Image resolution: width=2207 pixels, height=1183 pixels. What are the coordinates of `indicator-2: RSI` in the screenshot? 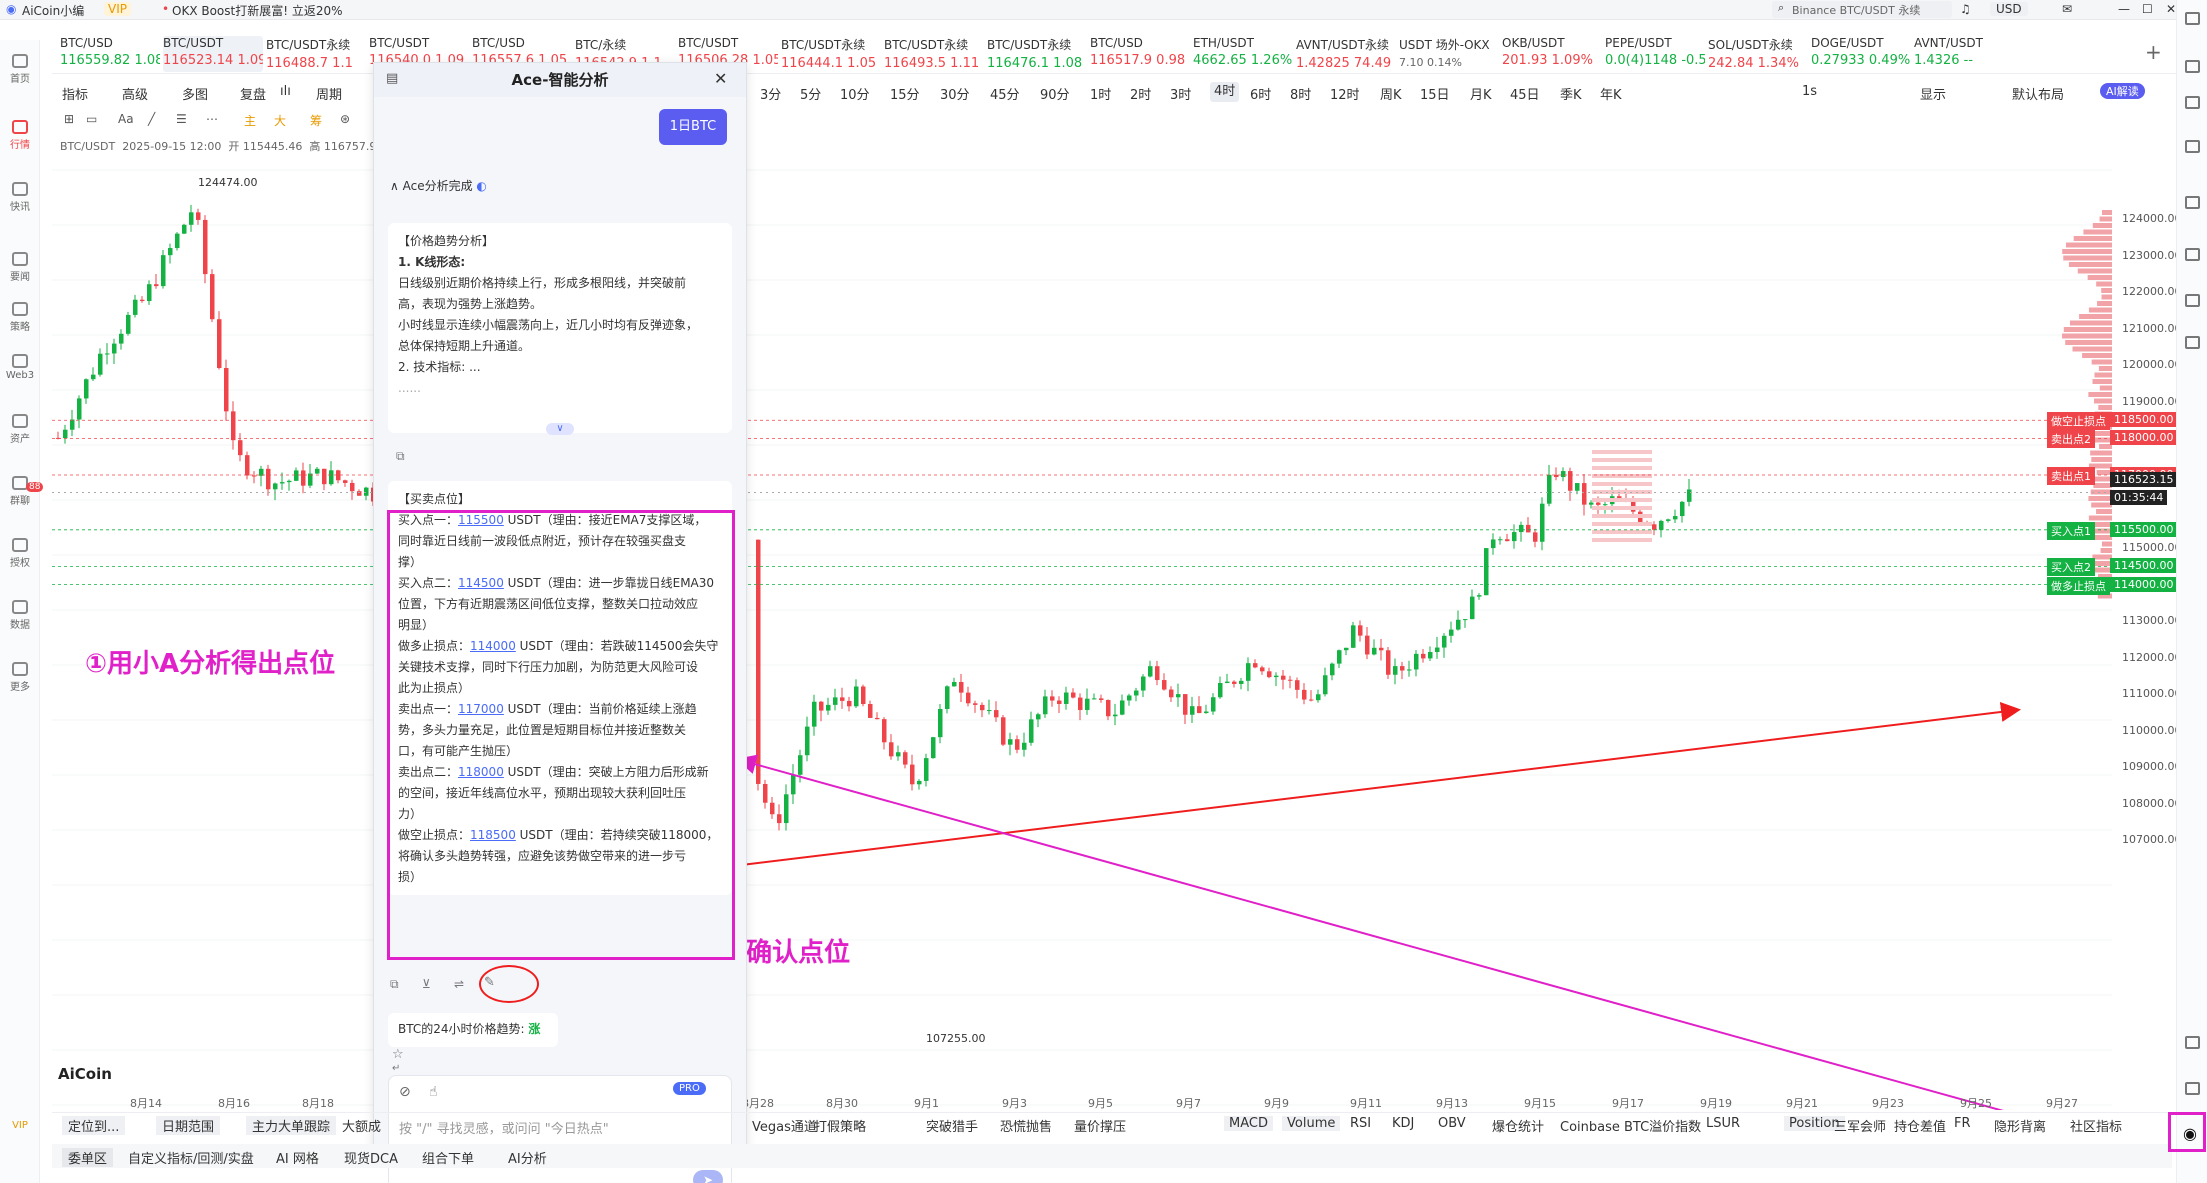 It's located at (1361, 1123).